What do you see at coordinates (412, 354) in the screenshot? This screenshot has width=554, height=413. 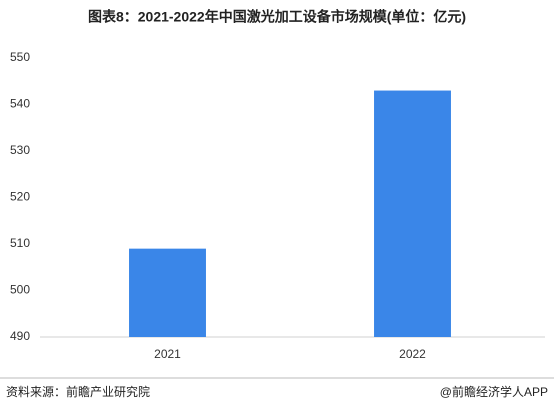 I see `x-tick-label: 2022` at bounding box center [412, 354].